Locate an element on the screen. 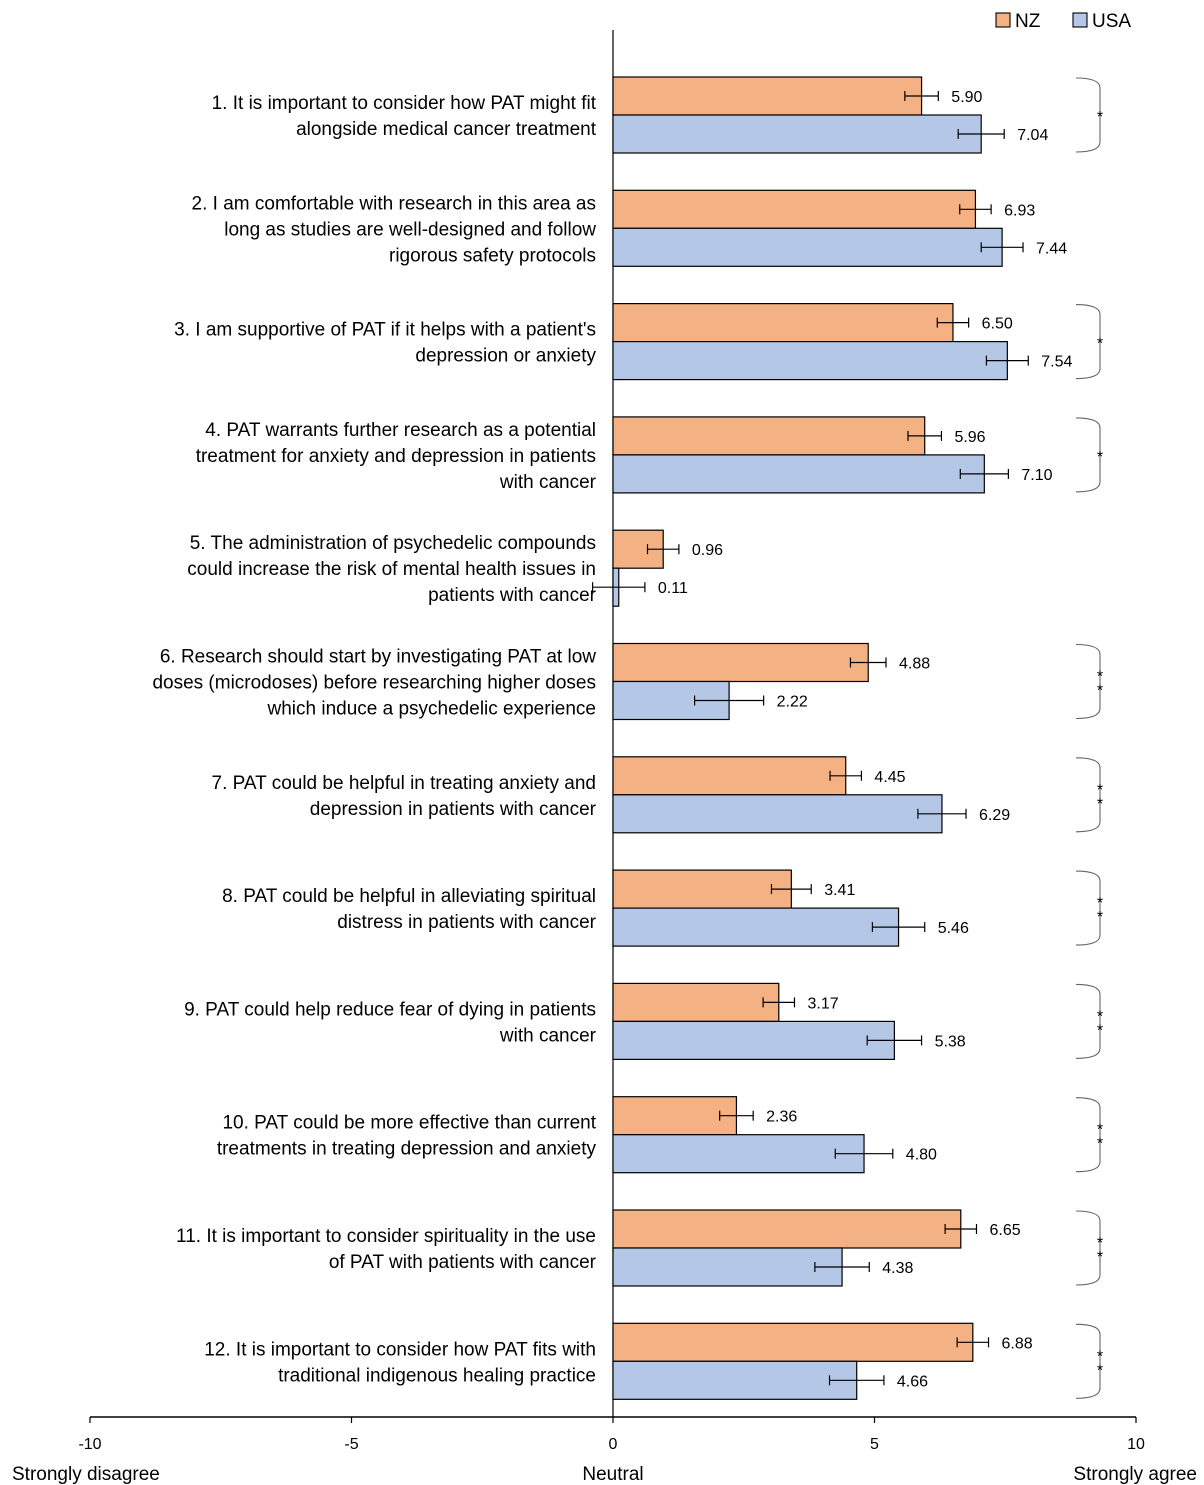 The width and height of the screenshot is (1204, 1485). x-tick-label: -10 is located at coordinates (89, 1444).